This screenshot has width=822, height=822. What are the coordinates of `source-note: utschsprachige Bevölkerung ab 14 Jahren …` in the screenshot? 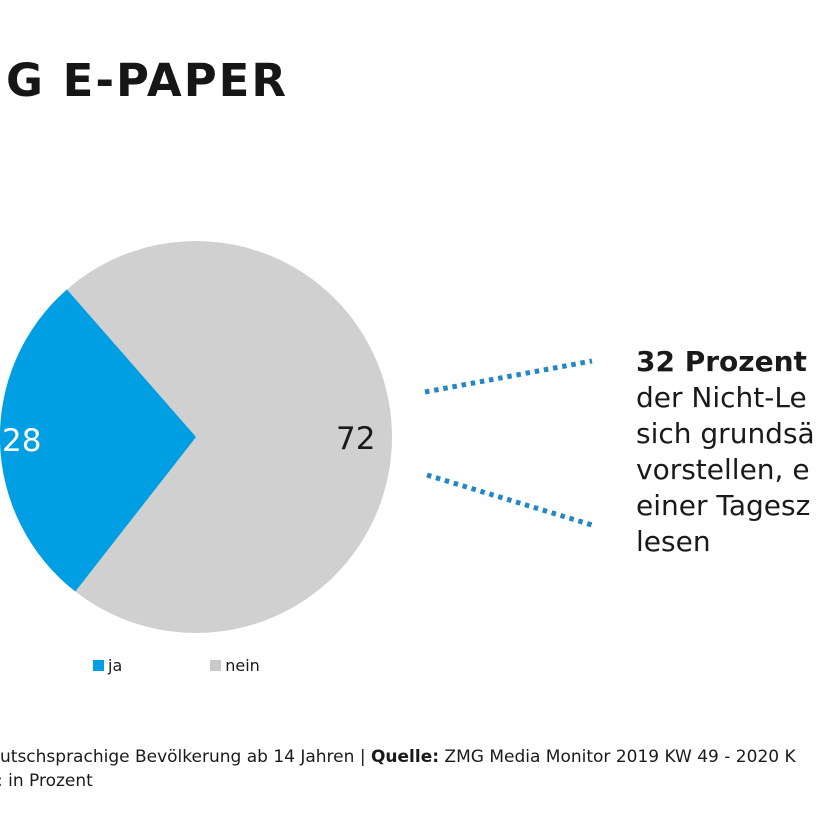 It's located at (411, 769).